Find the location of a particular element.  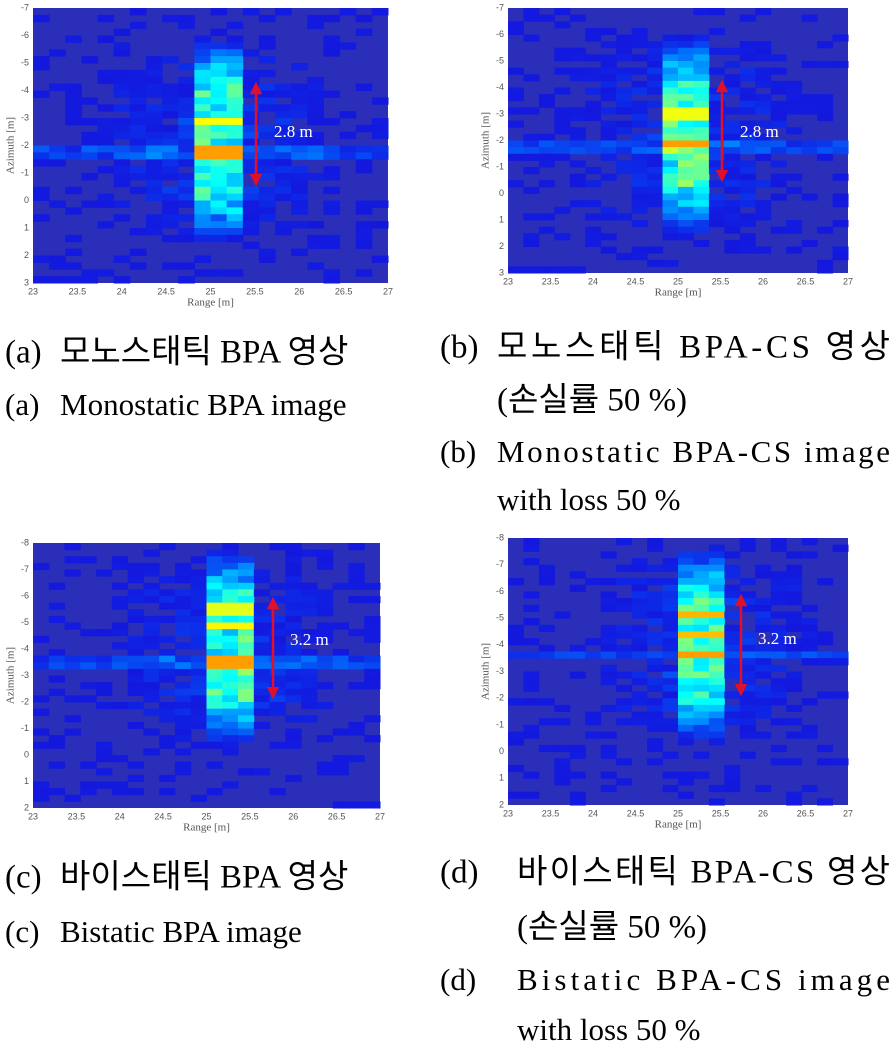

x-tick-label: 26.5 is located at coordinates (337, 816).